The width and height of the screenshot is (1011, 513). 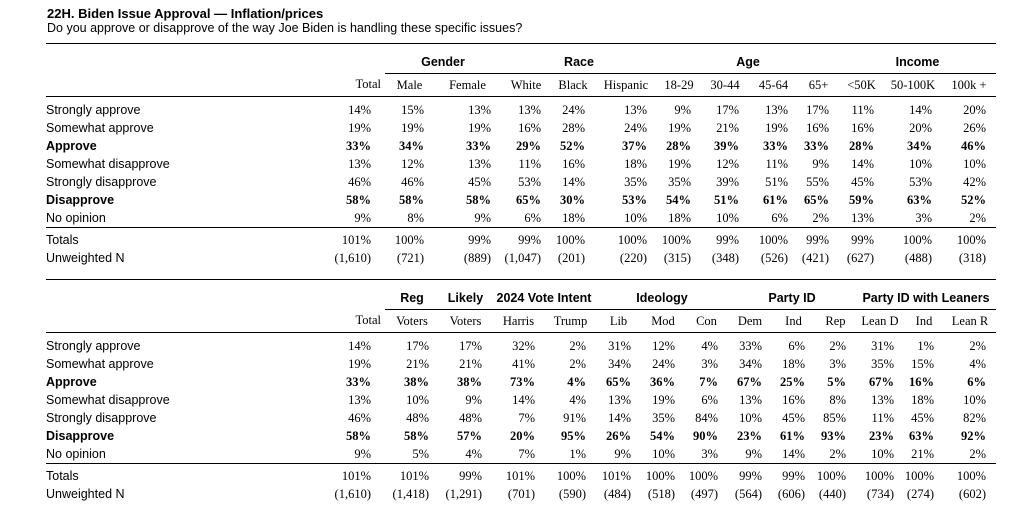 I want to click on column-header: Lean D, so click(x=880, y=321).